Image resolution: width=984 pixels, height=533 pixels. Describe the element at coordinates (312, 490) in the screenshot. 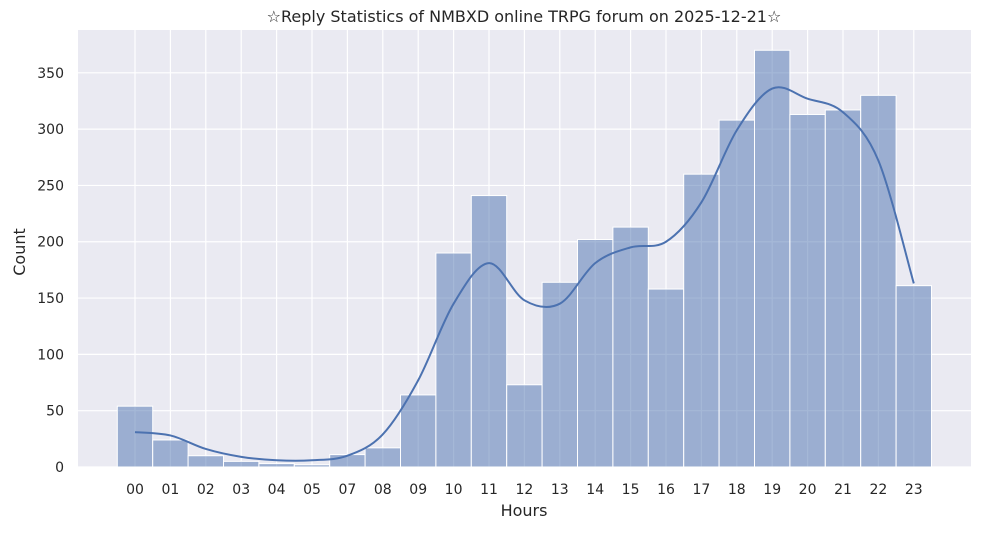

I see `x-tick-label: 05` at that location.